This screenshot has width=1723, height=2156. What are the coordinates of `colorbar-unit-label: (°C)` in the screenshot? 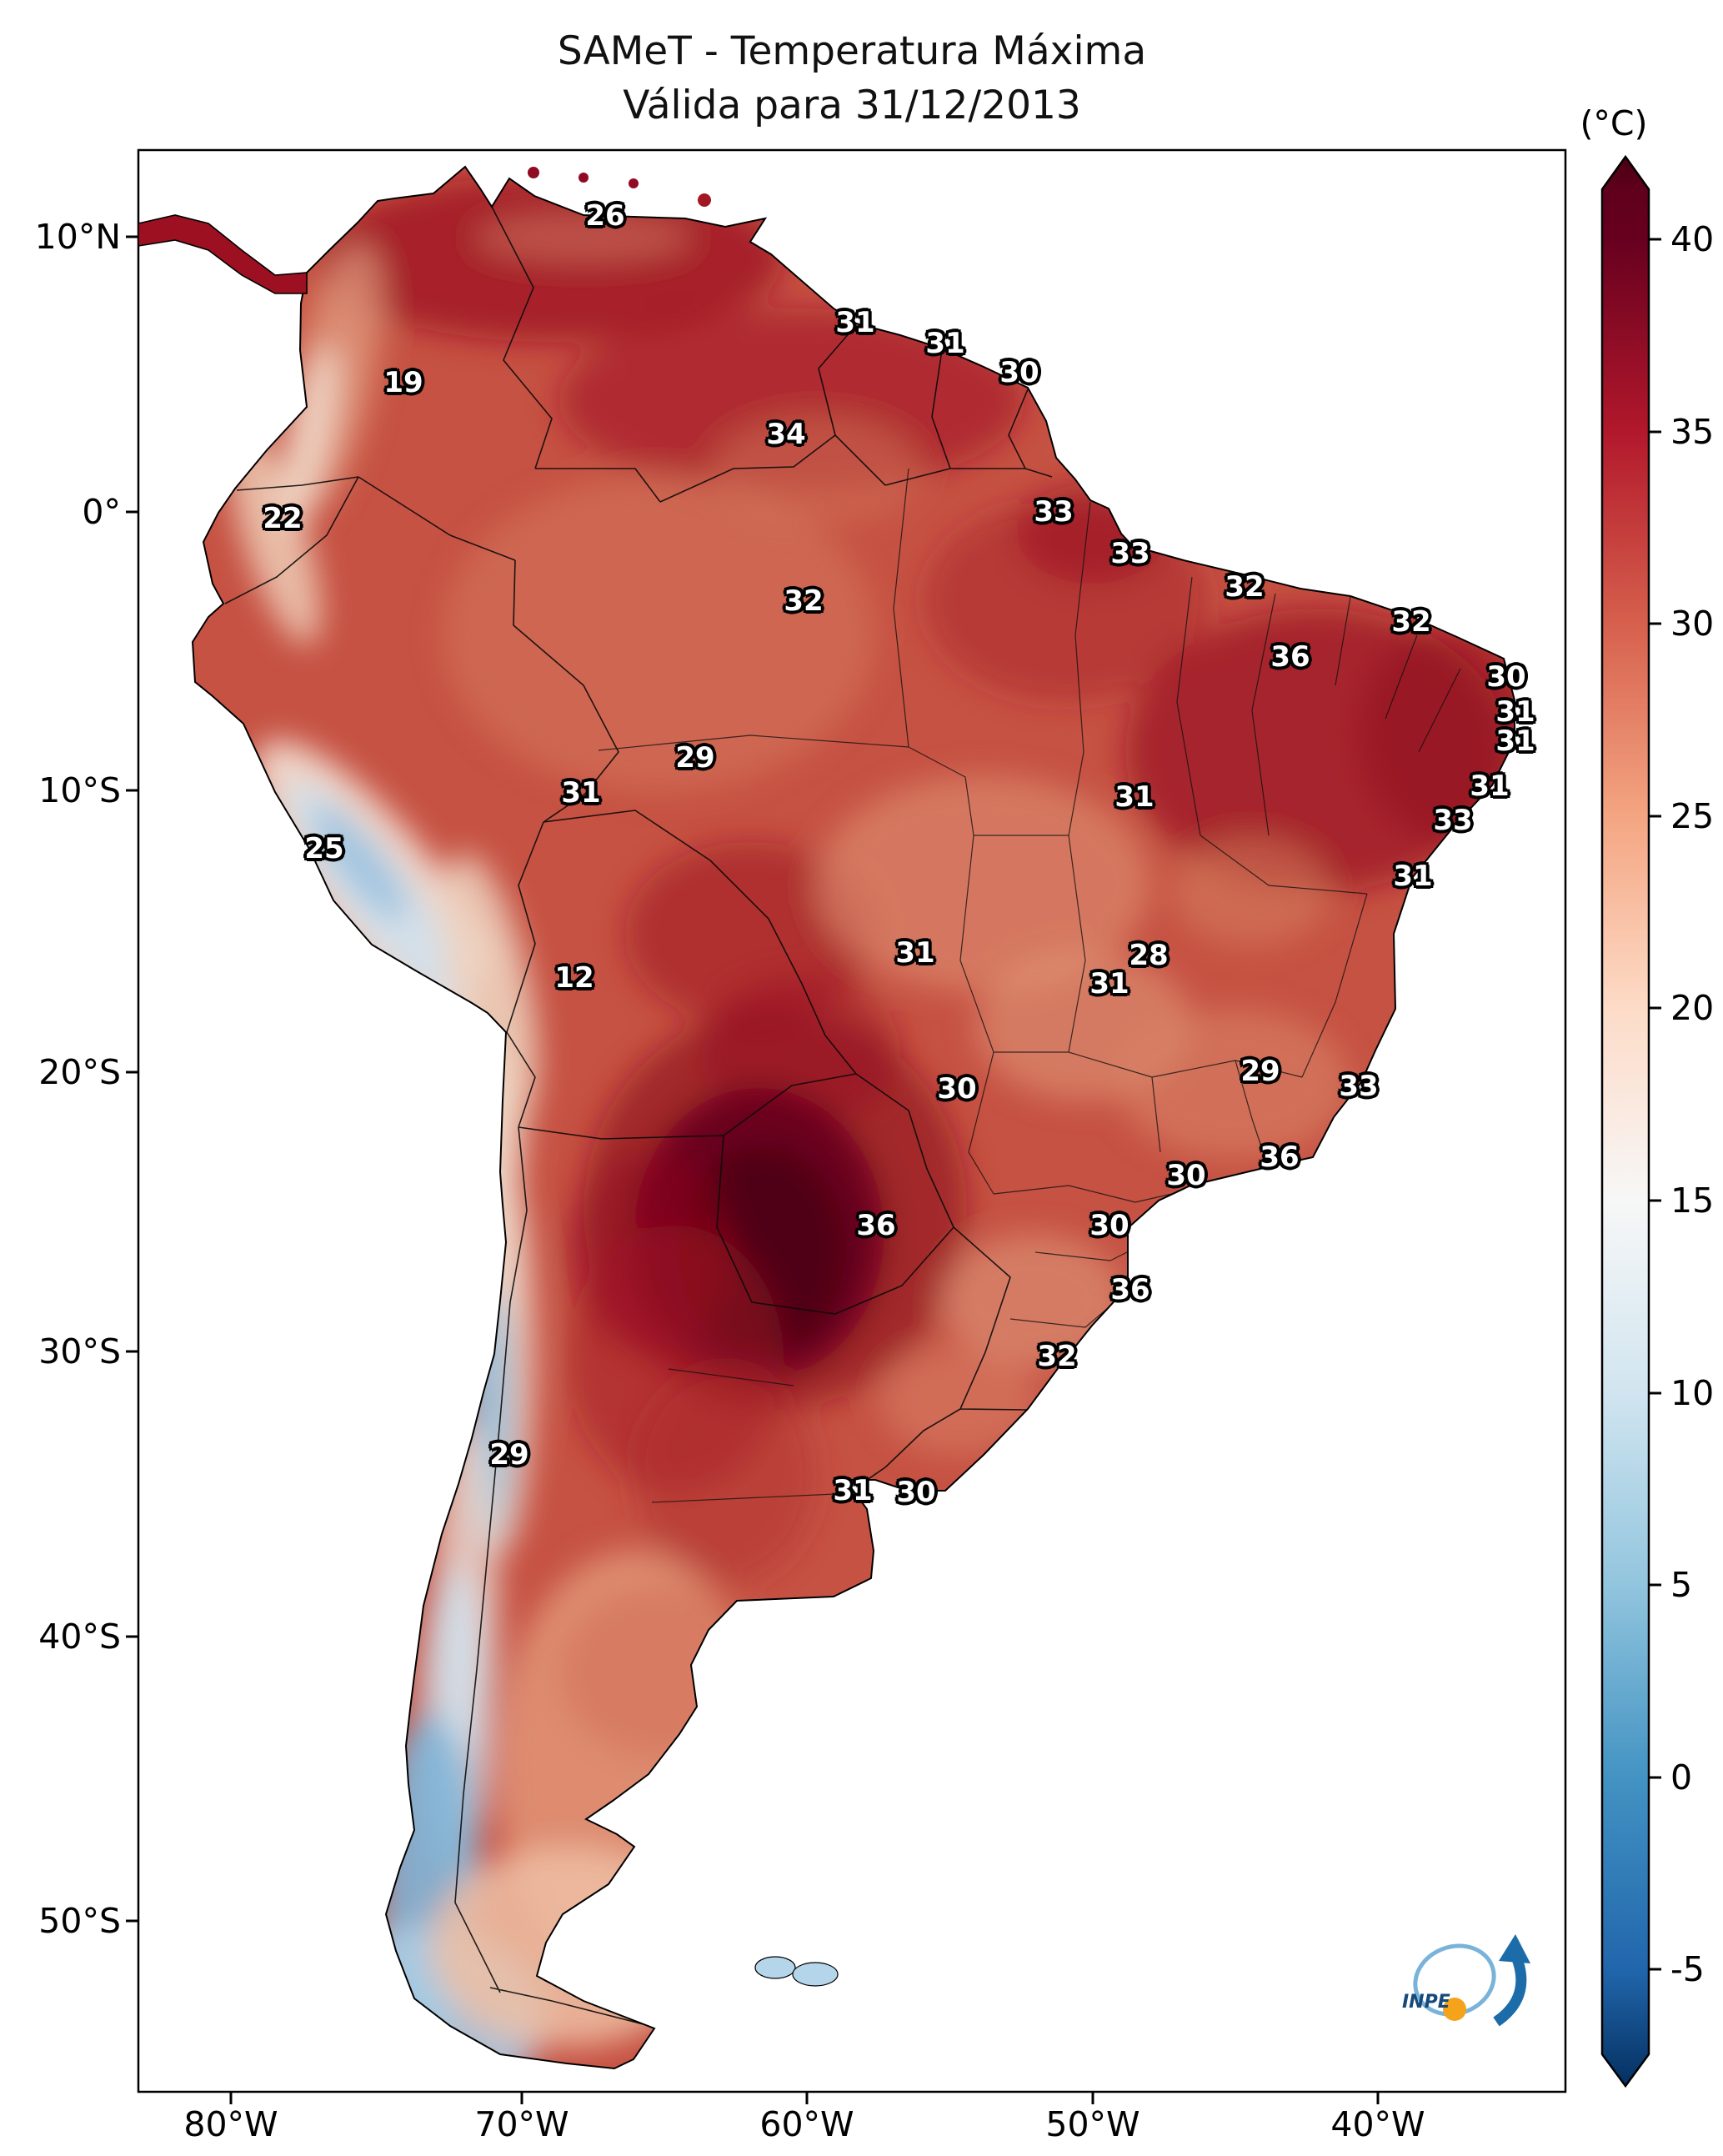 It's located at (1614, 123).